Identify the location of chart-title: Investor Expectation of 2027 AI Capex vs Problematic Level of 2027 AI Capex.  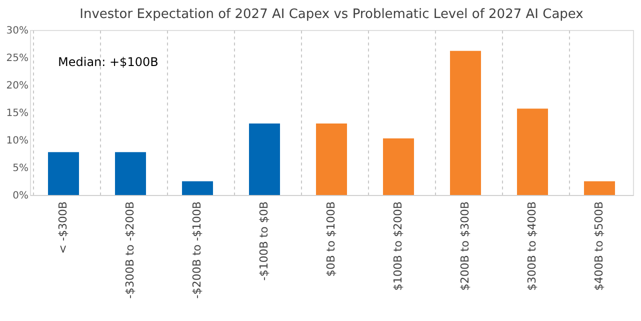
(332, 14).